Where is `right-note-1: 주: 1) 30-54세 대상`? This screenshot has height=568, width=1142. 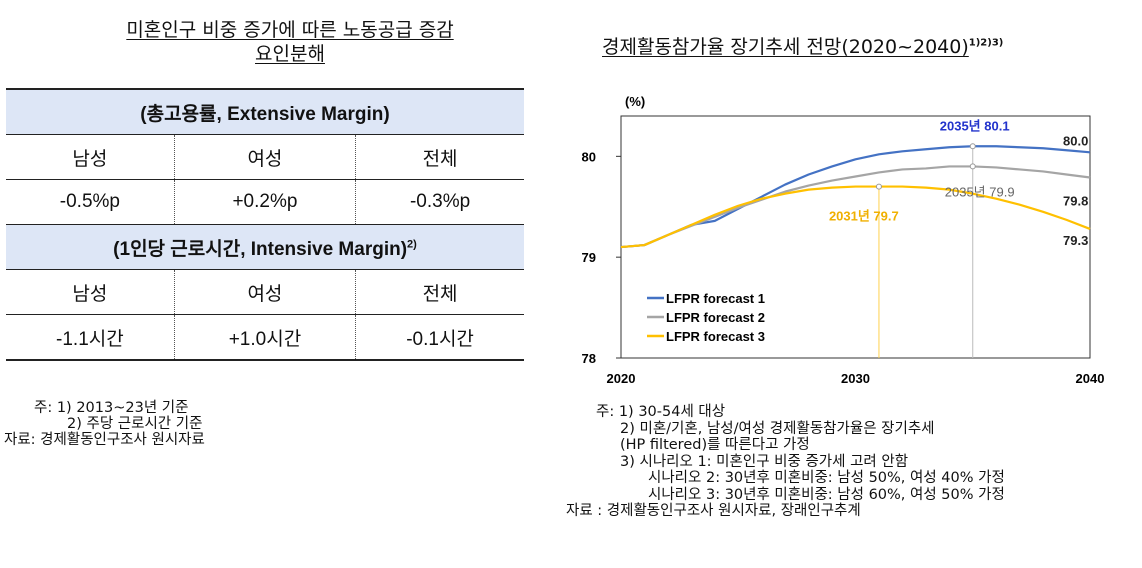 right-note-1: 주: 1) 30-54세 대상 is located at coordinates (661, 412).